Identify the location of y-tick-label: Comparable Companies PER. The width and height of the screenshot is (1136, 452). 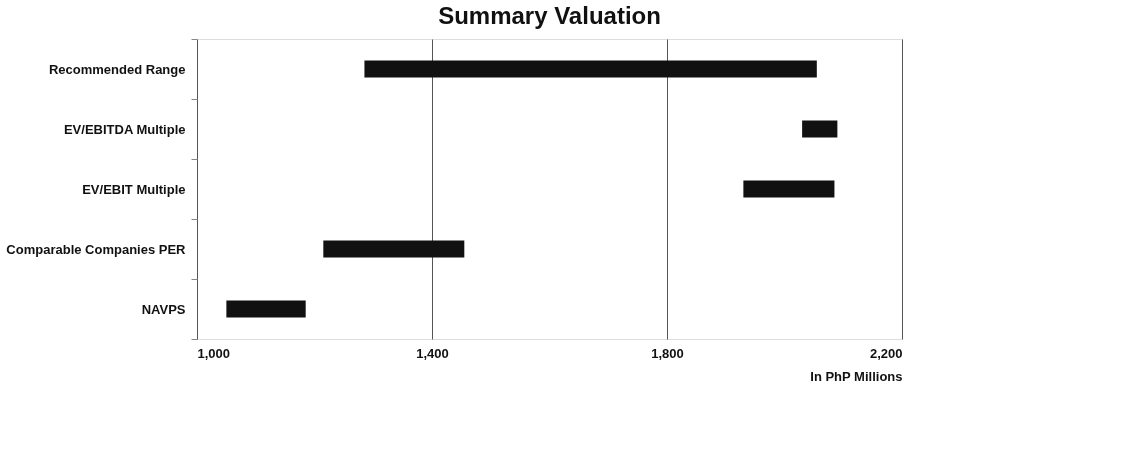
(96, 249).